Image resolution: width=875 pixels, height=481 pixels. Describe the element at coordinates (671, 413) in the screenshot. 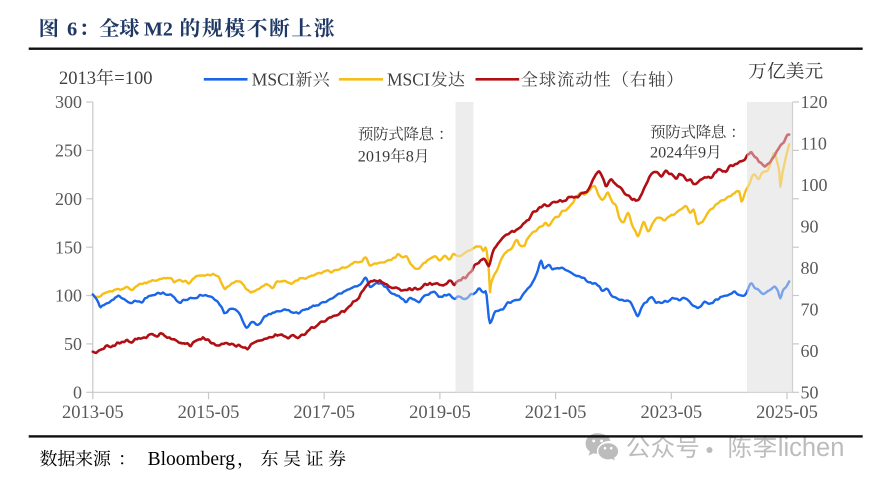

I see `svg-text: 2023-05` at that location.